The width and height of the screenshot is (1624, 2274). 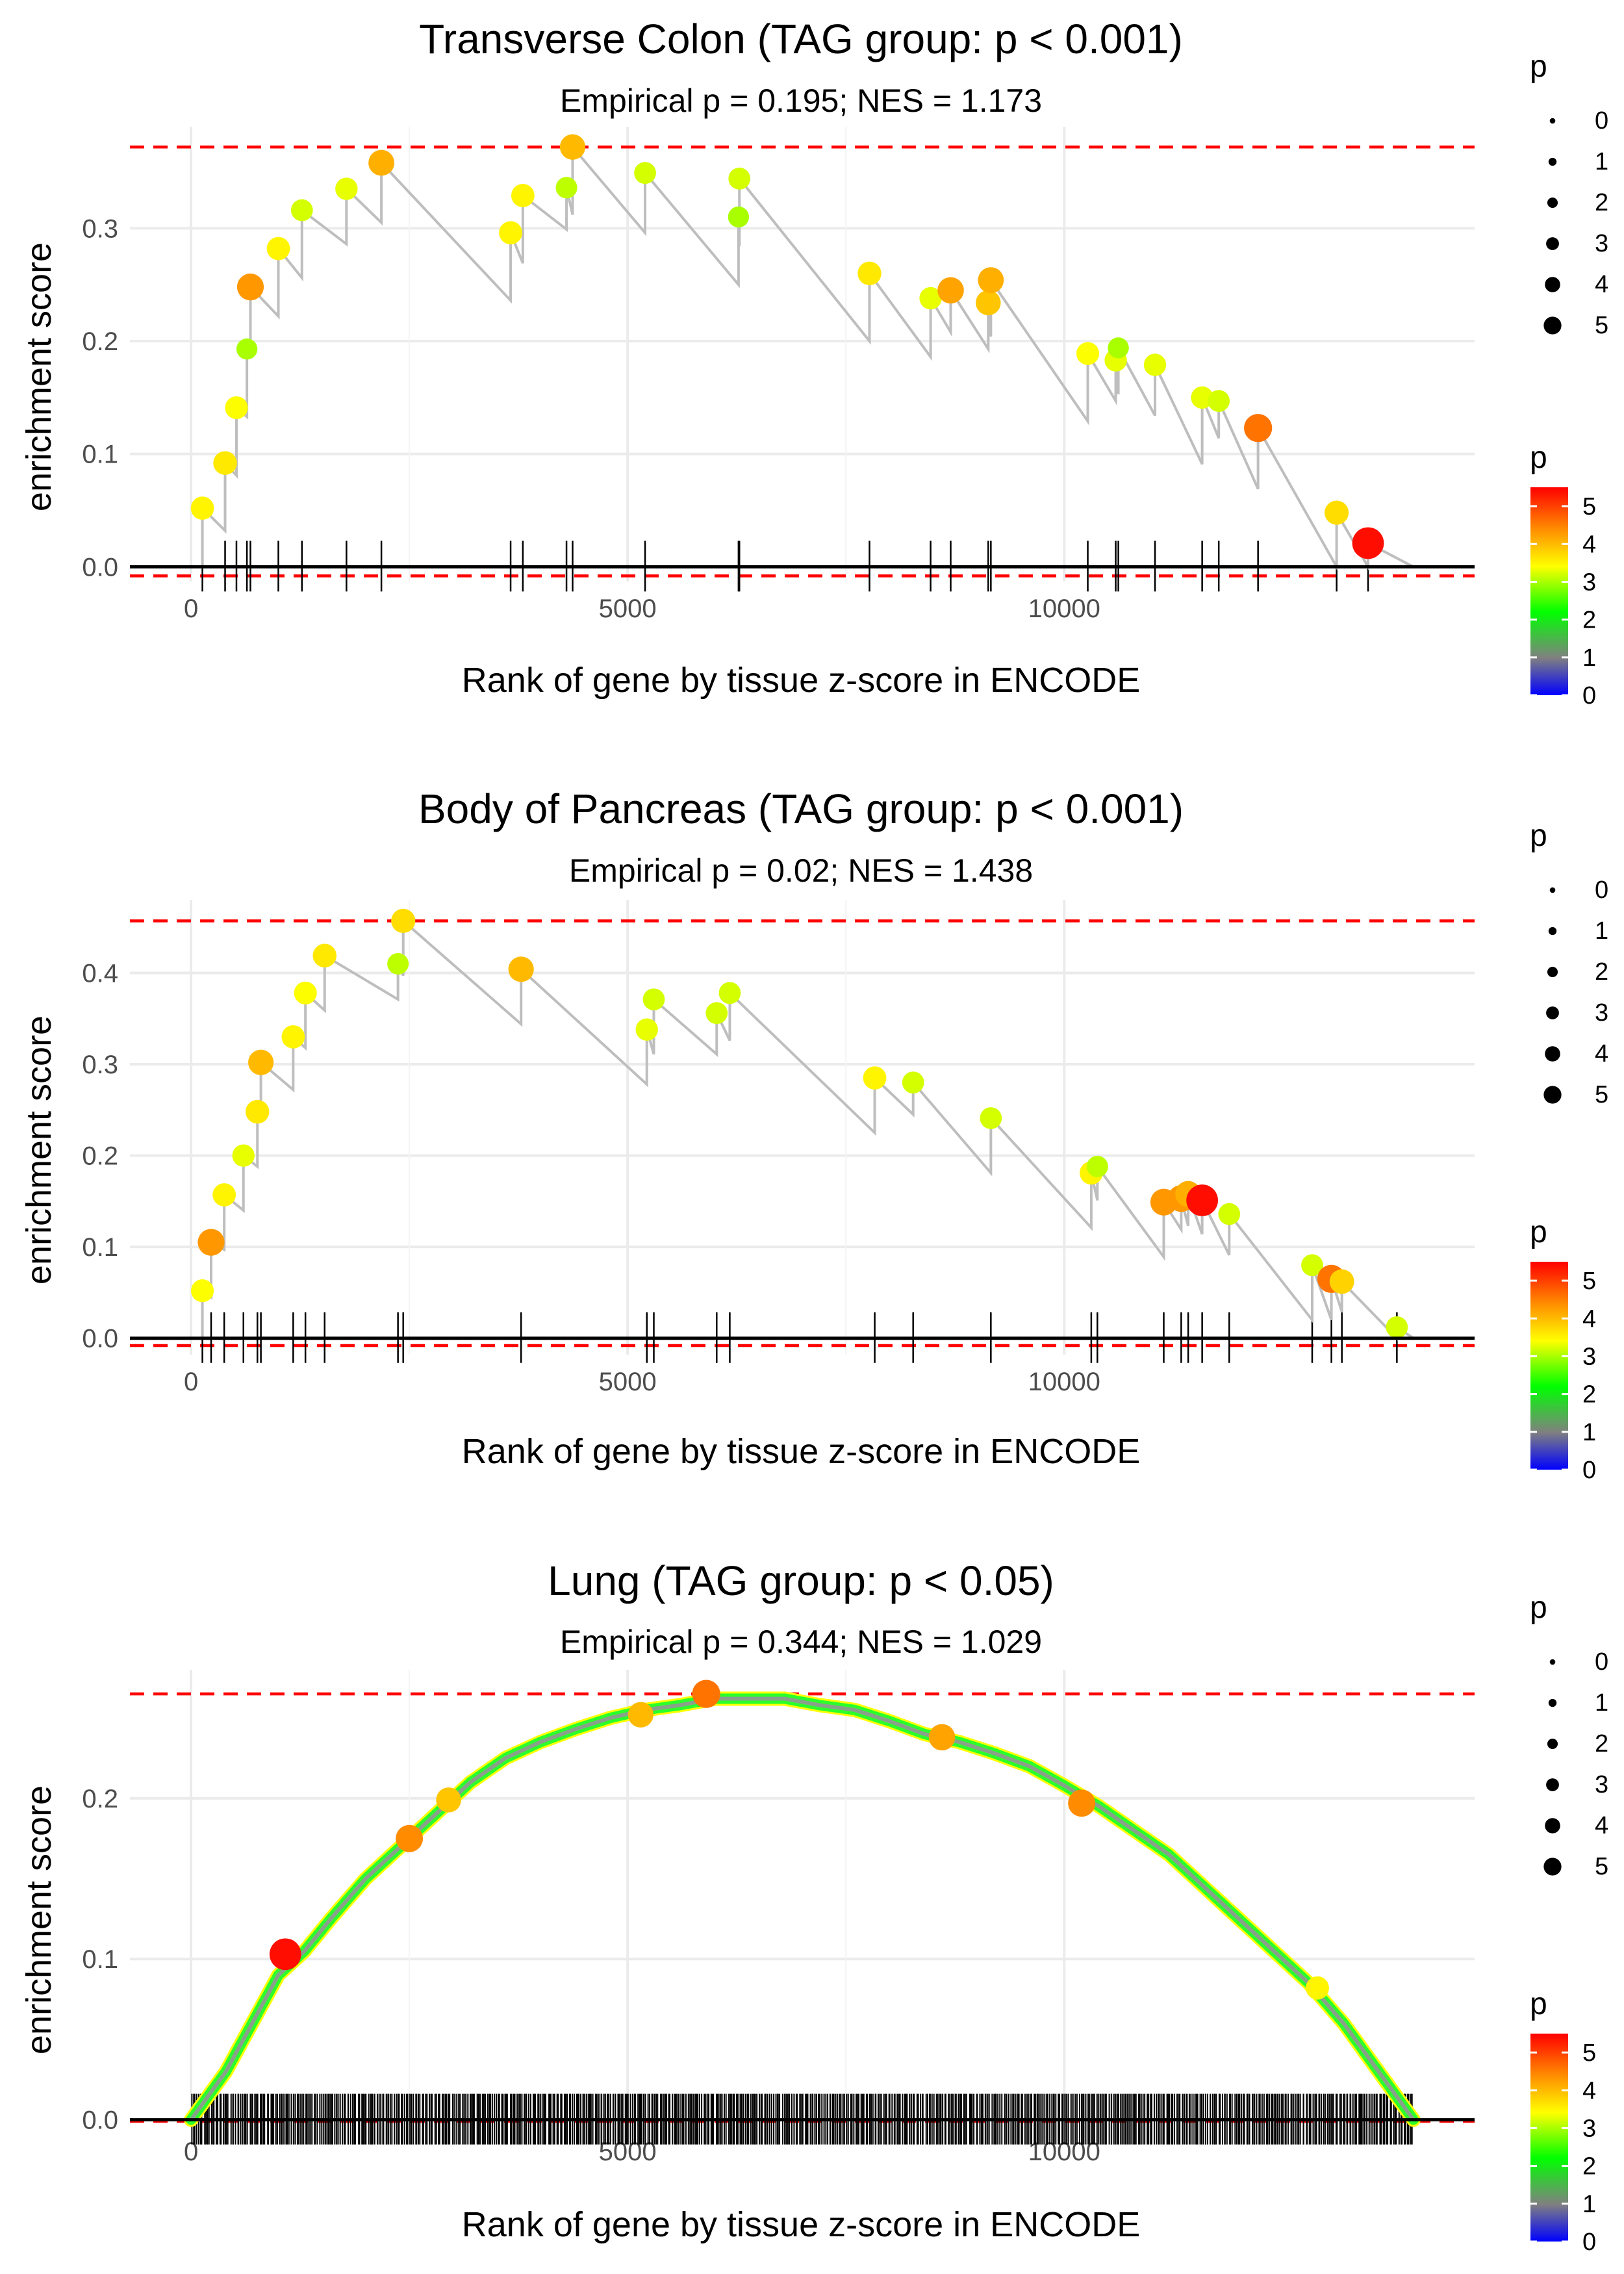 What do you see at coordinates (100, 1247) in the screenshot?
I see `y-tick-label: 0.1` at bounding box center [100, 1247].